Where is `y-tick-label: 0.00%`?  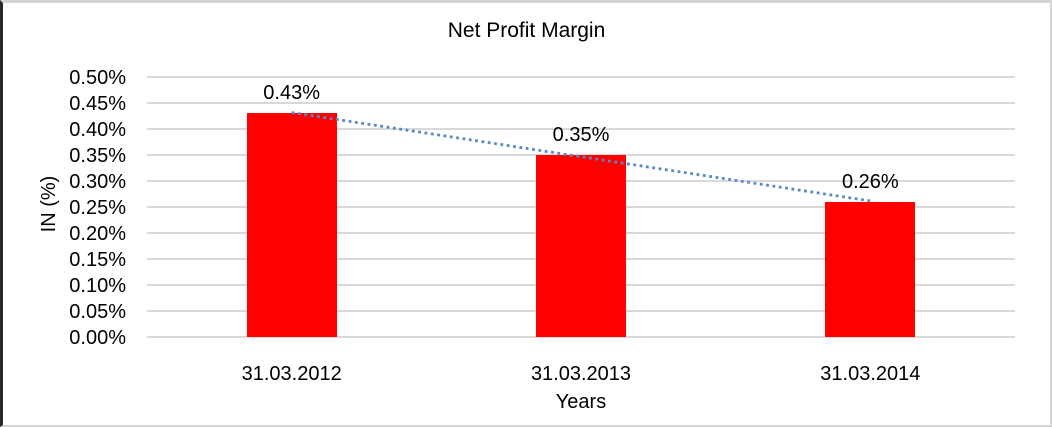 y-tick-label: 0.00% is located at coordinates (97, 338).